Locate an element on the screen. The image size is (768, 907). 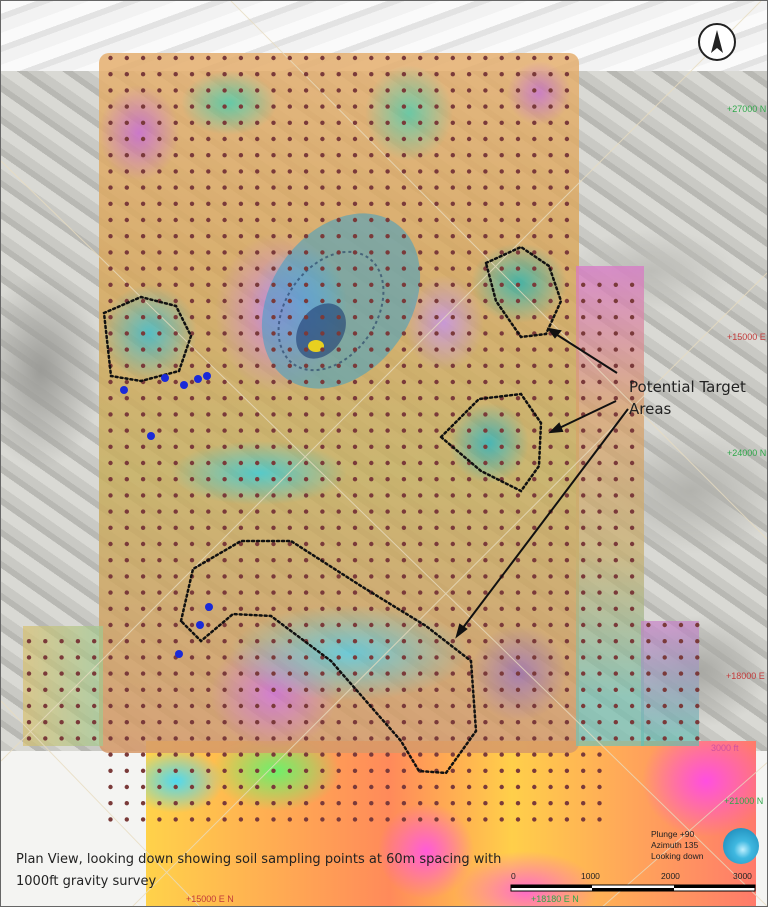
gravity-survey-bottom is located at coordinates (451, 823).